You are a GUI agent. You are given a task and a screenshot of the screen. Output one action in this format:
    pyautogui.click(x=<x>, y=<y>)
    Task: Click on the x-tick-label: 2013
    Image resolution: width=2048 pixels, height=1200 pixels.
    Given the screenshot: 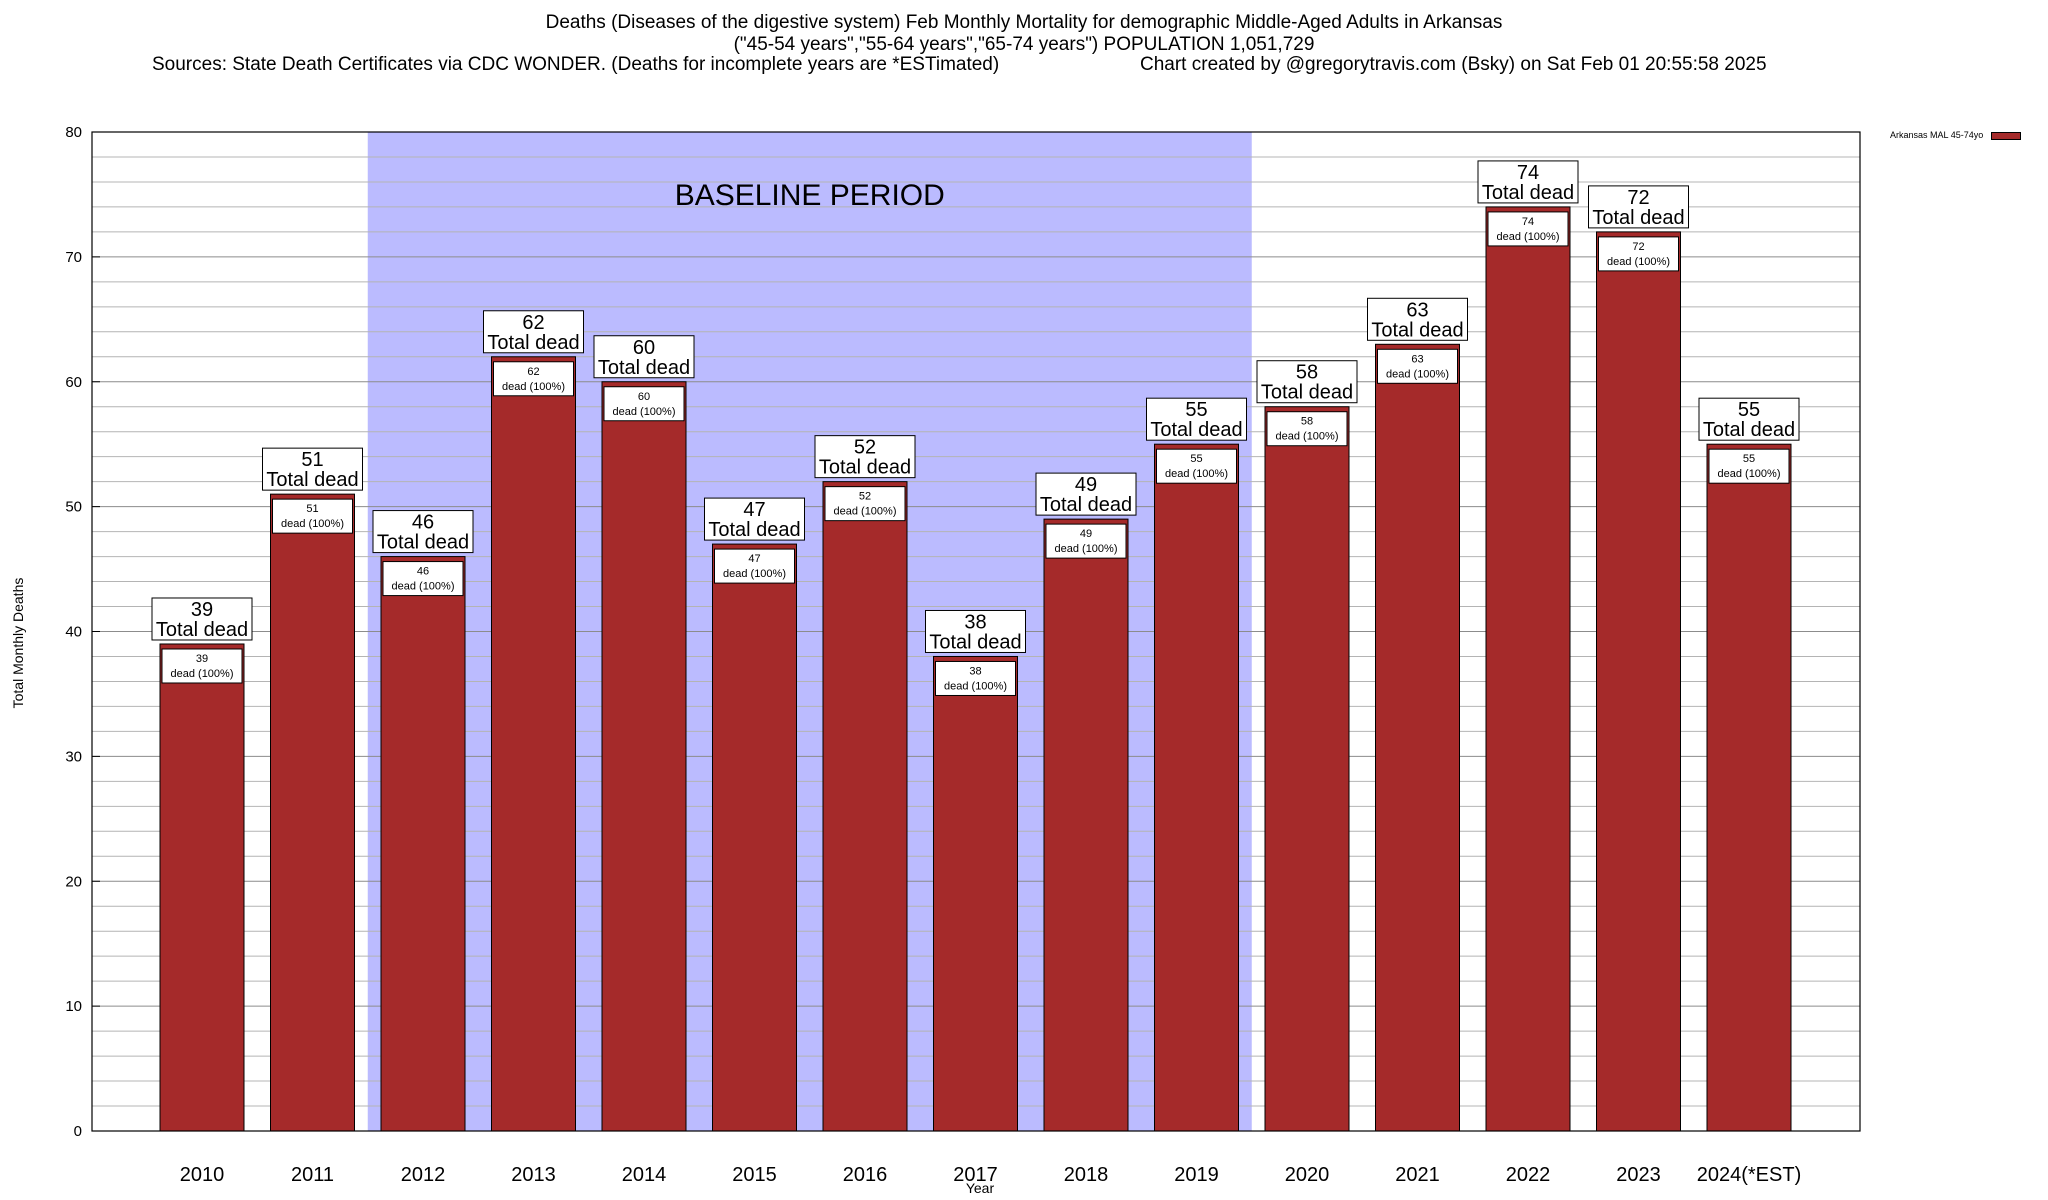 What is the action you would take?
    pyautogui.click(x=533, y=1175)
    